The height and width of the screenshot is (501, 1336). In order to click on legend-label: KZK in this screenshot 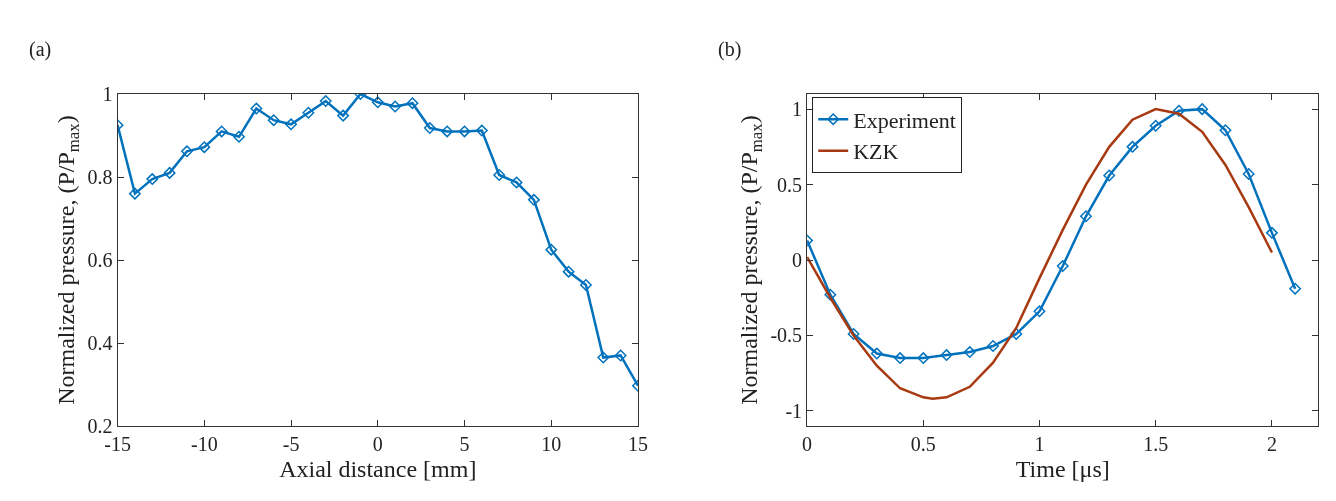, I will do `click(876, 152)`.